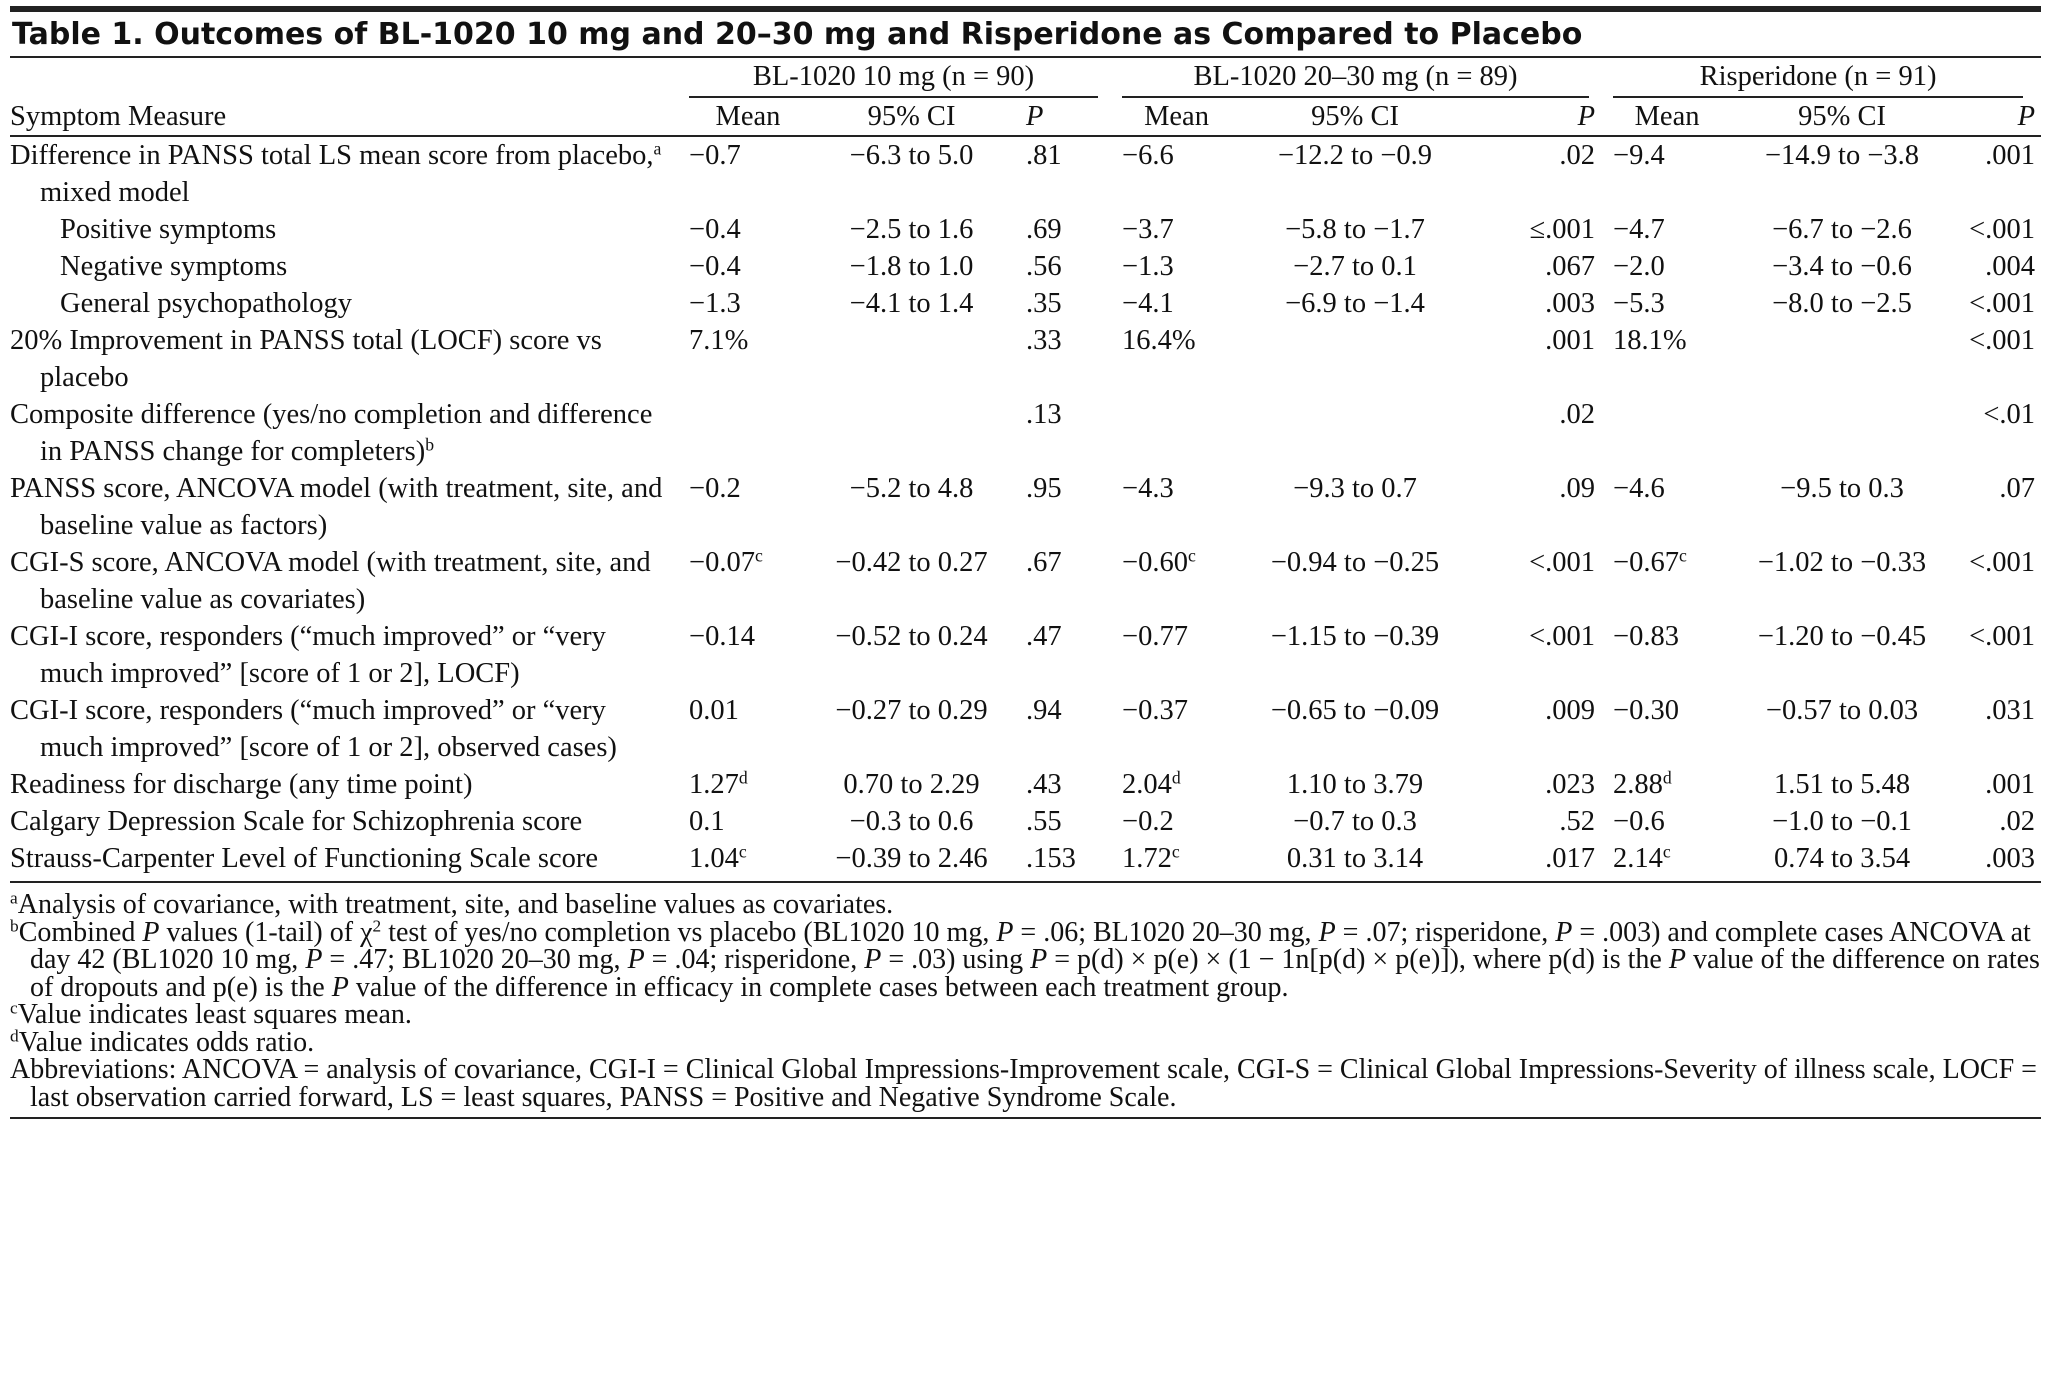 Image resolution: width=2048 pixels, height=1400 pixels. What do you see at coordinates (1664, 581) in the screenshot?
I see `cell: −0.67c` at bounding box center [1664, 581].